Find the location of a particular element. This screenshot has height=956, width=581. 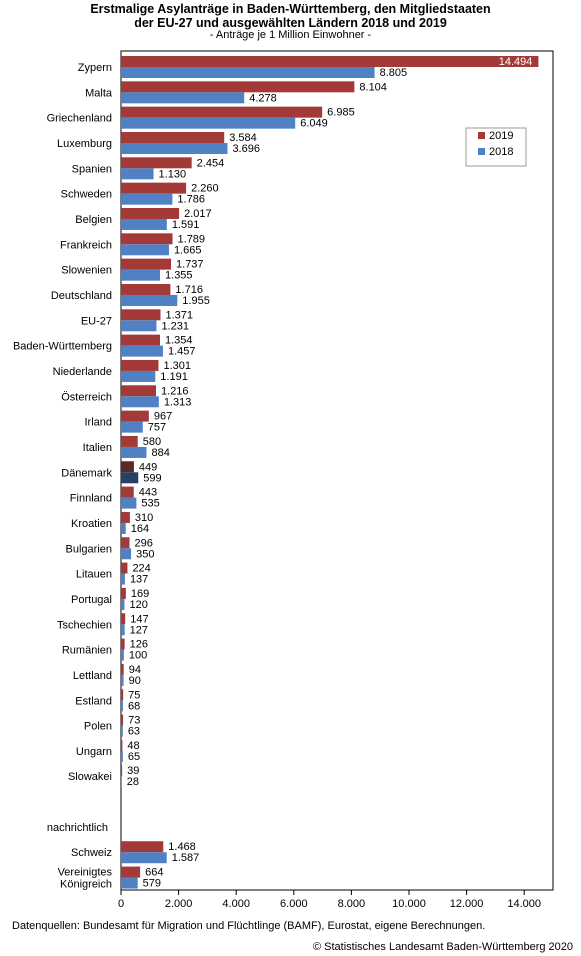

bar-2018-spanien is located at coordinates (137, 174).